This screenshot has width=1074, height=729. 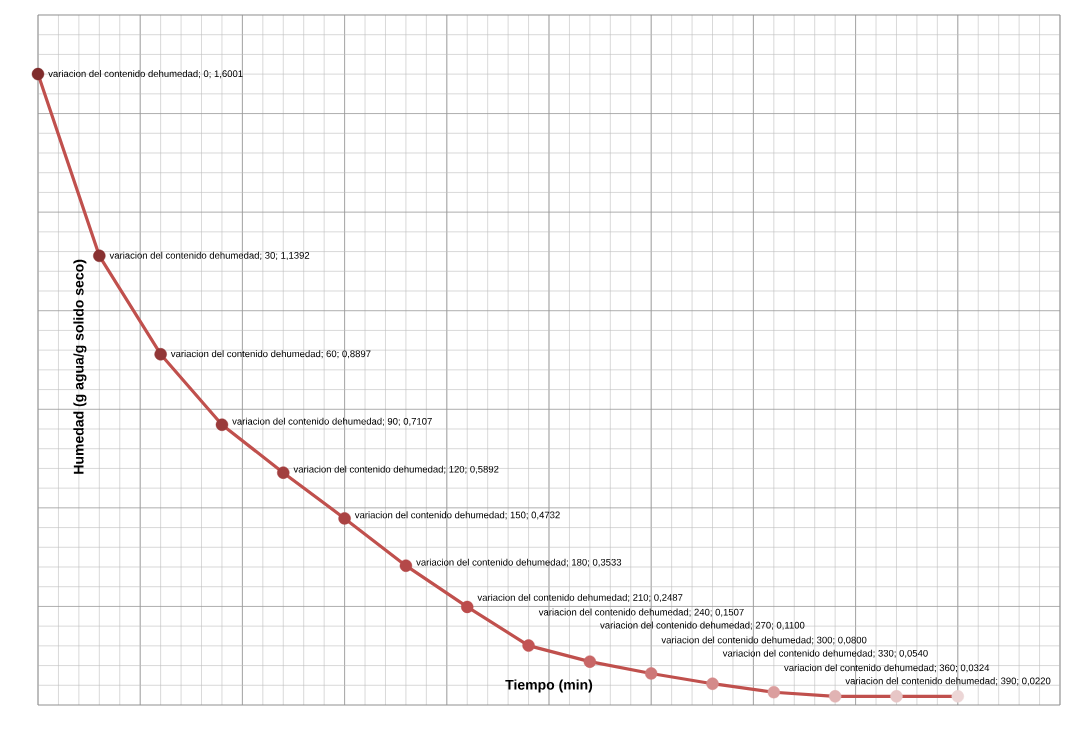 I want to click on x-axis-title: Tiempo (min), so click(x=549, y=686).